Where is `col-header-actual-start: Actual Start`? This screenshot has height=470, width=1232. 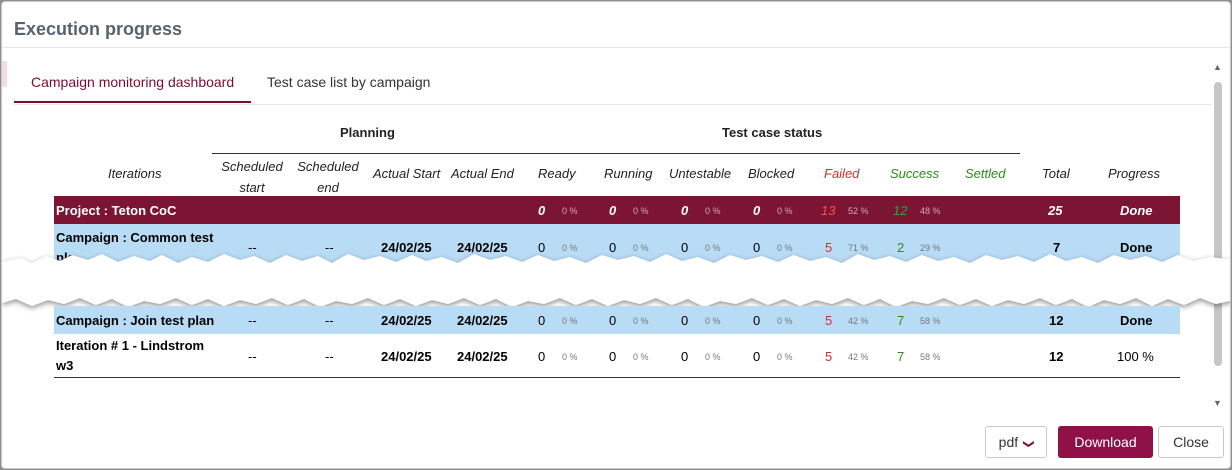 col-header-actual-start: Actual Start is located at coordinates (407, 173).